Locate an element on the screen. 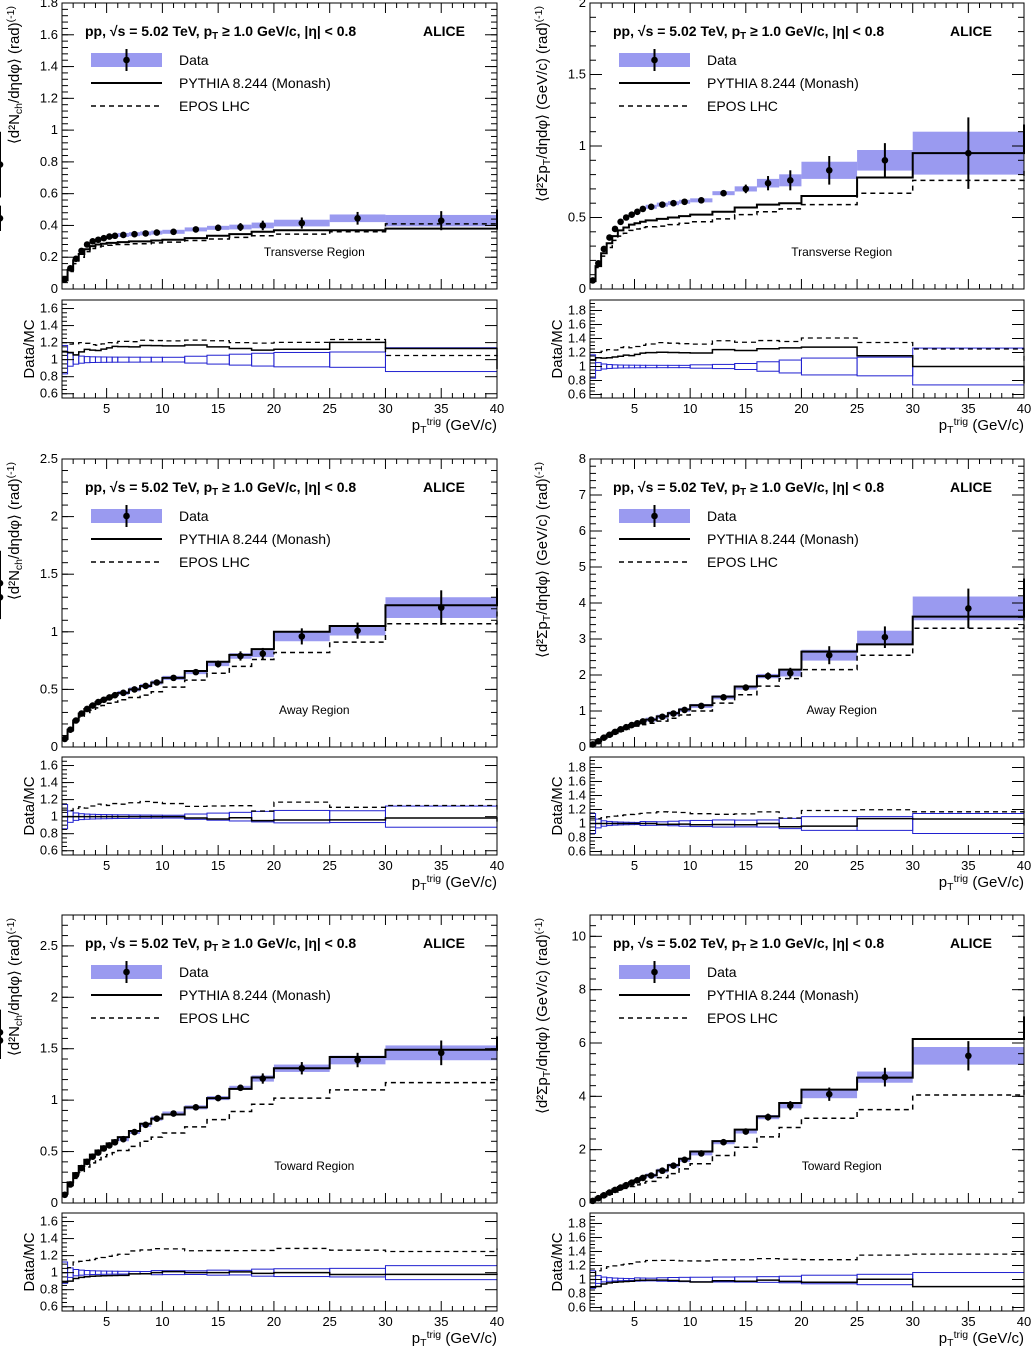  pythia-curve is located at coordinates (280, 1115).